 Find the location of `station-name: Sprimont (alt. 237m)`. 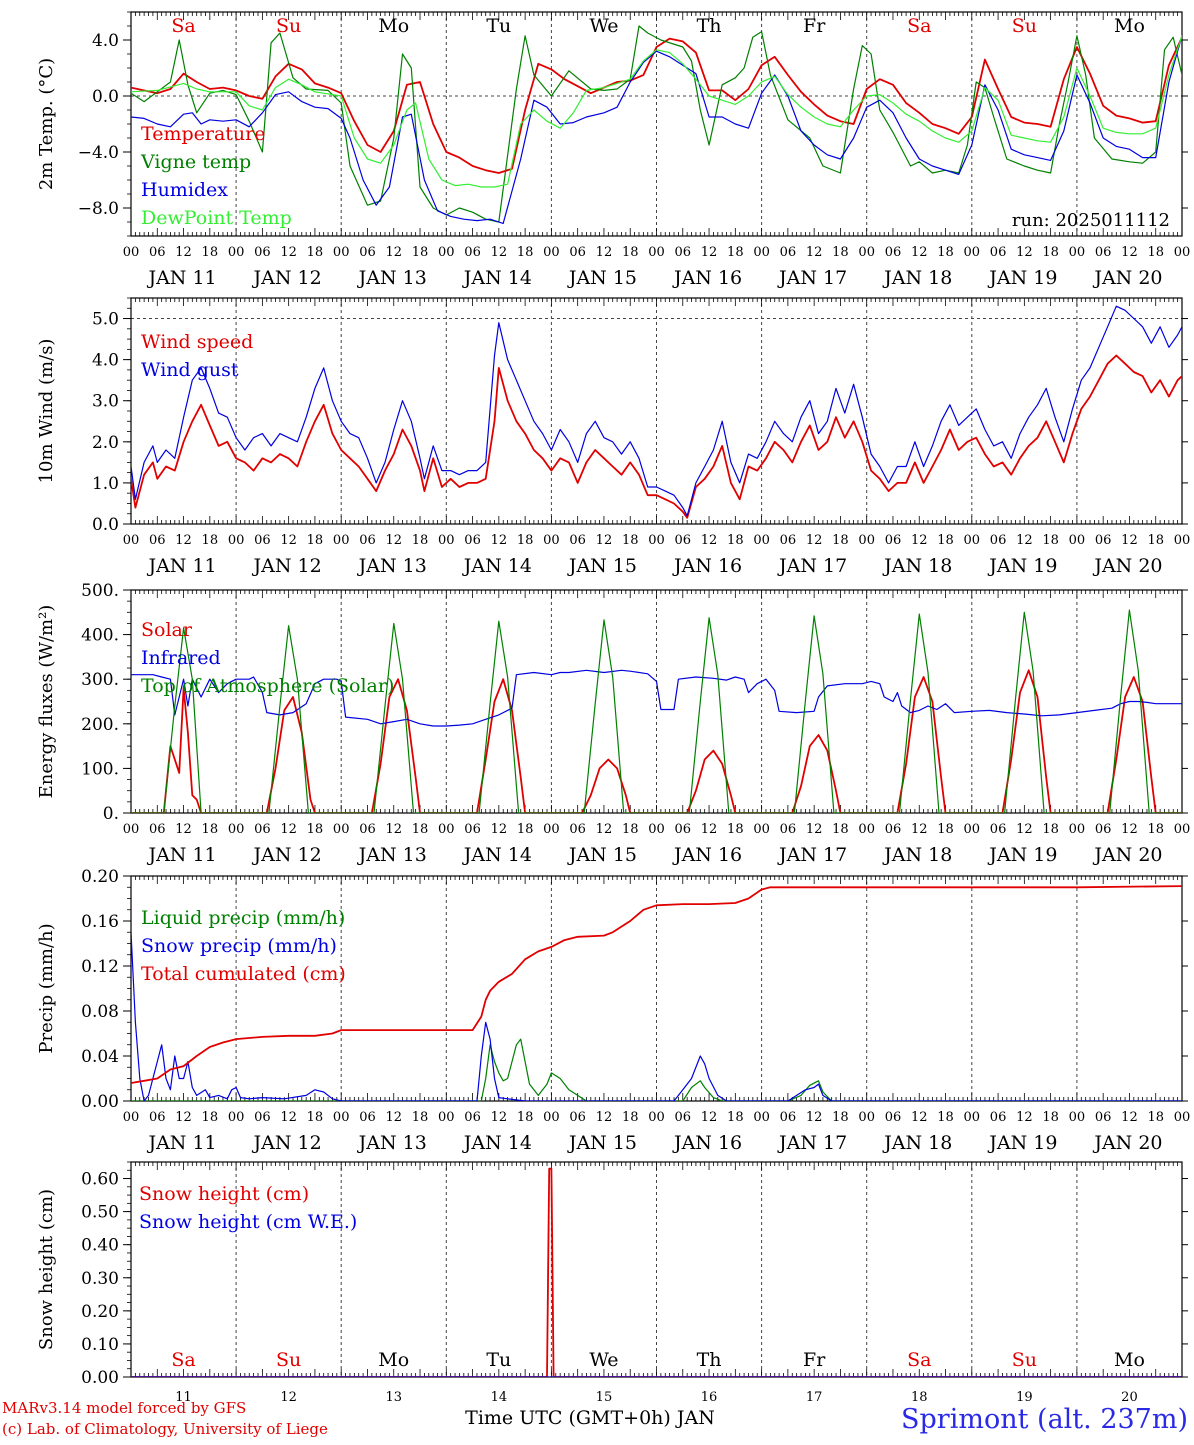

station-name: Sprimont (alt. 237m) is located at coordinates (1044, 1419).